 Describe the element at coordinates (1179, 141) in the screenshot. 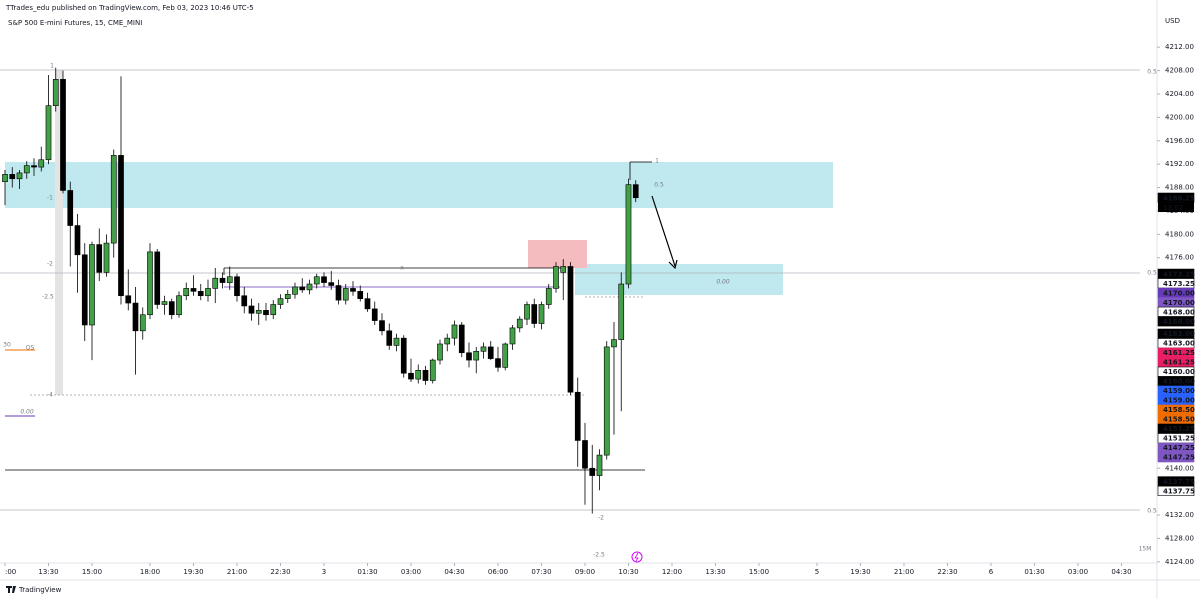

I see `y-tick-label: 4196.00` at that location.